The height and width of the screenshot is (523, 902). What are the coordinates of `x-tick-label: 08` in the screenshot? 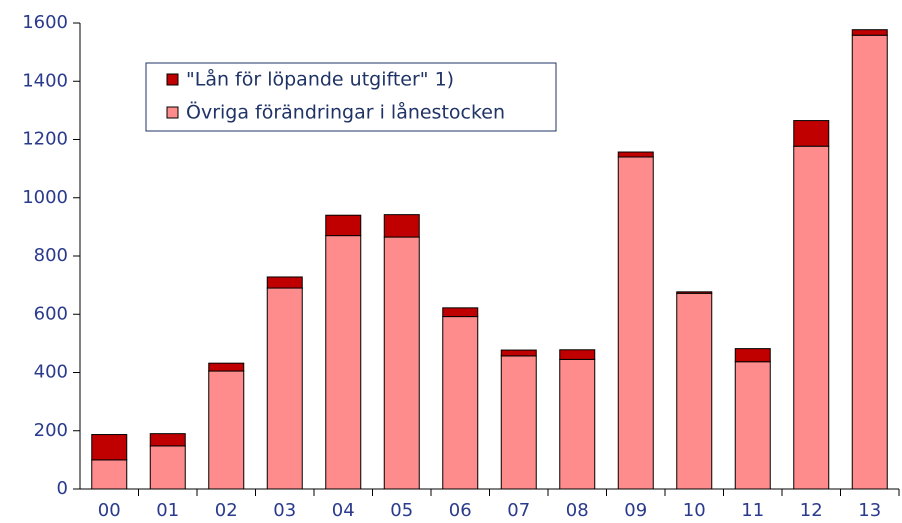 It's located at (577, 510).